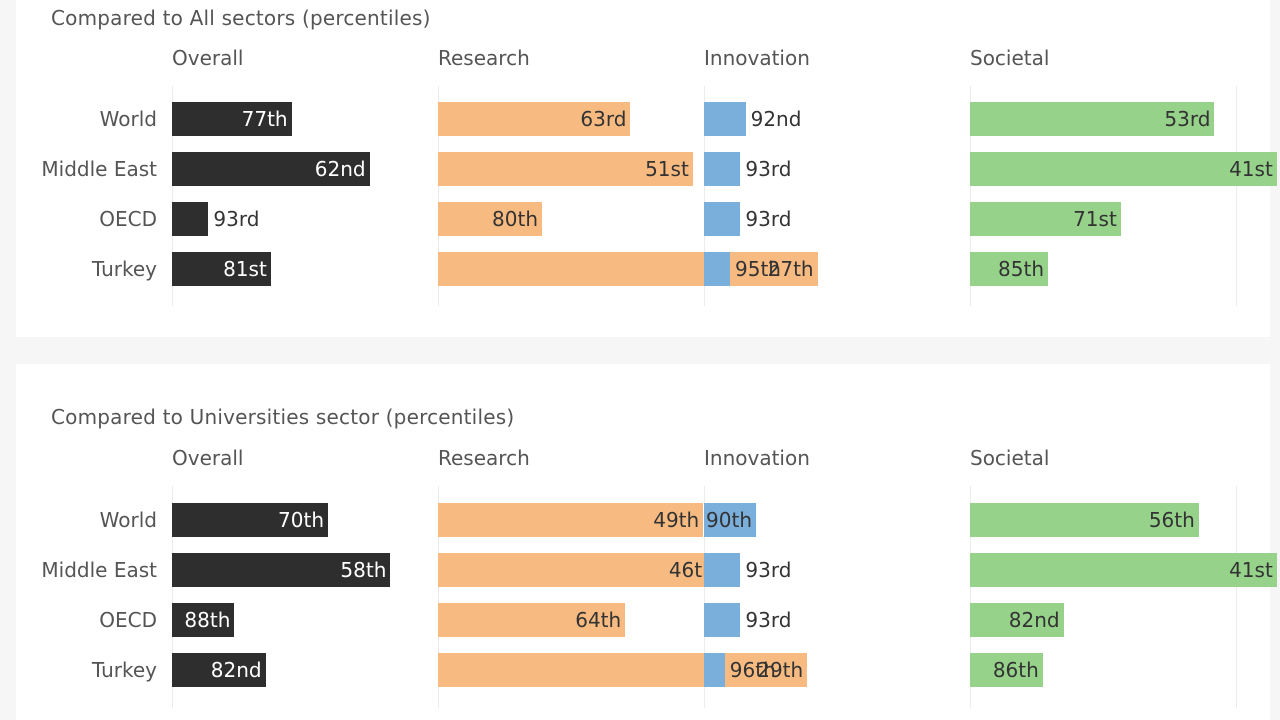 This screenshot has width=1280, height=720. What do you see at coordinates (1021, 269) in the screenshot?
I see `bar-value-label: 85th` at bounding box center [1021, 269].